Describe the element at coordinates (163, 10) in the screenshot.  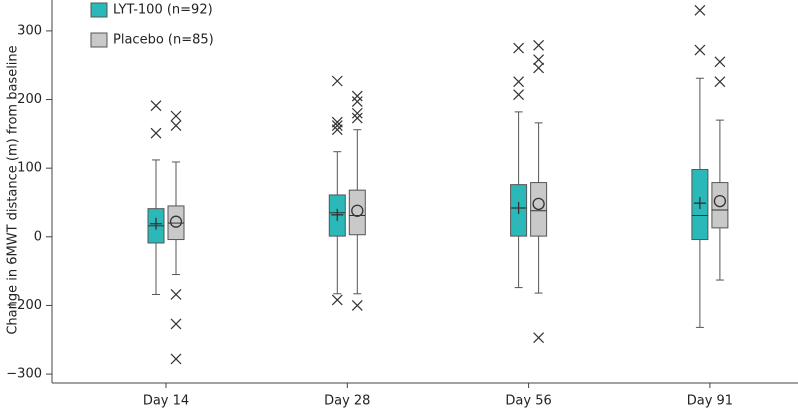
I see `legend-label: LYT-100 (n=92)` at that location.